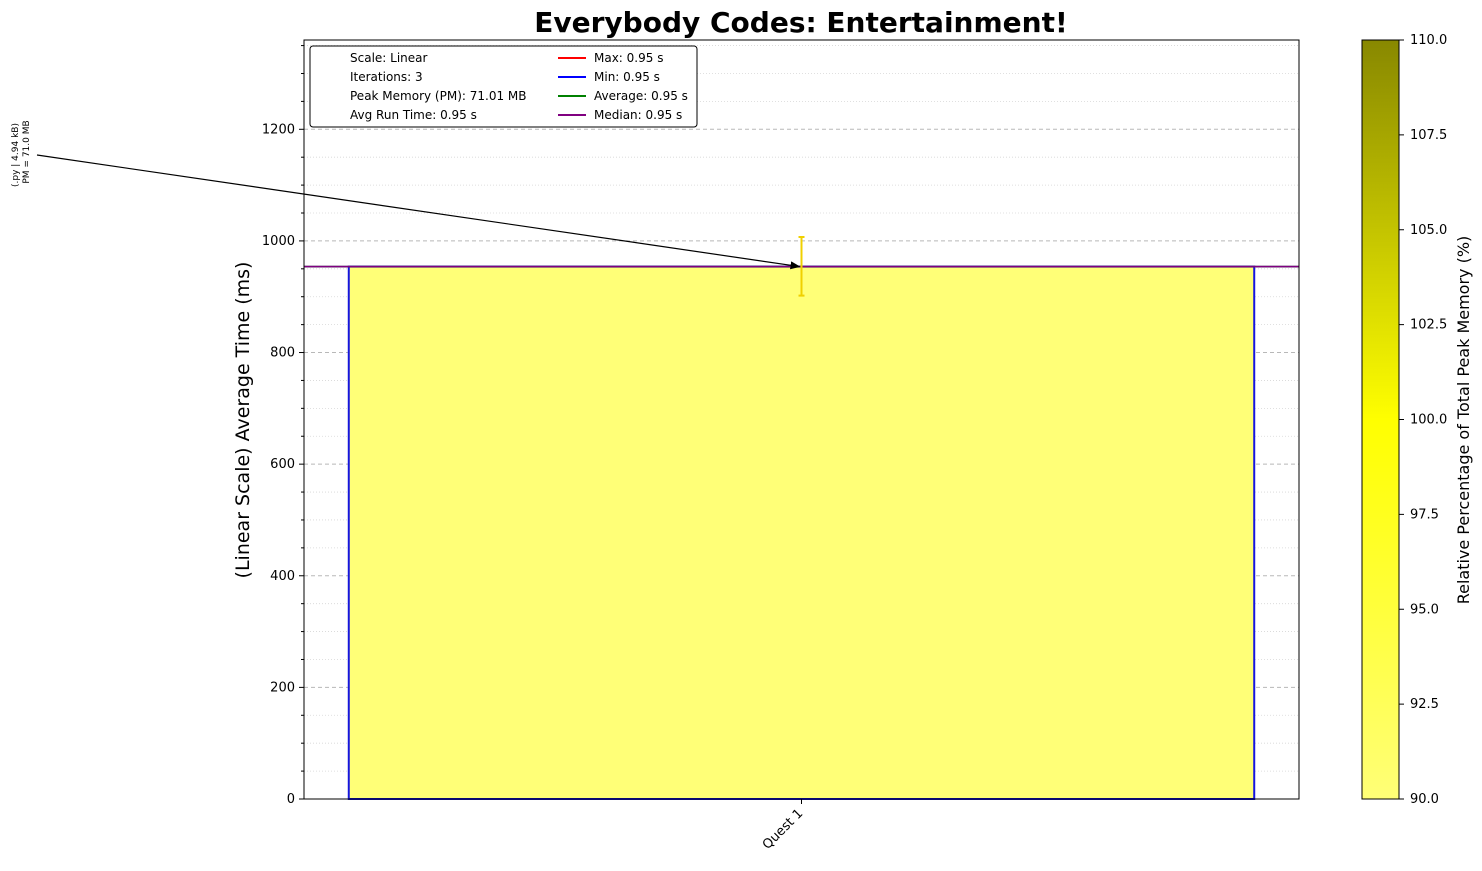 The image size is (1482, 871). Describe the element at coordinates (27, 151) in the screenshot. I see `annotation-line-2: PM = 71.0 MB` at that location.